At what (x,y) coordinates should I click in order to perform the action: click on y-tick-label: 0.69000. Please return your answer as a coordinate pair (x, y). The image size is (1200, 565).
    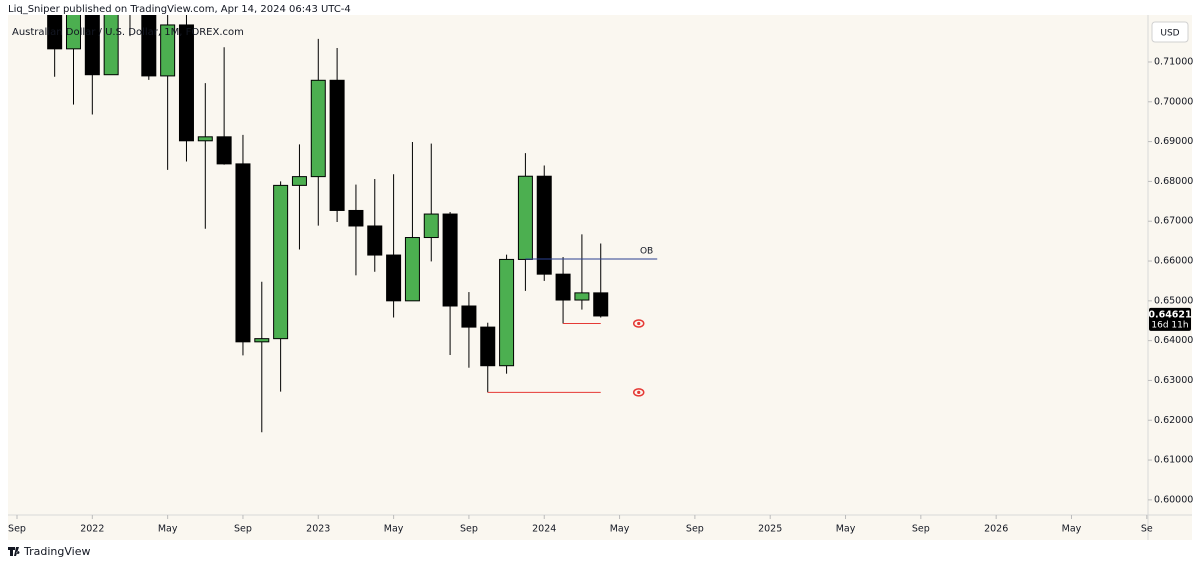
    Looking at the image, I should click on (1173, 141).